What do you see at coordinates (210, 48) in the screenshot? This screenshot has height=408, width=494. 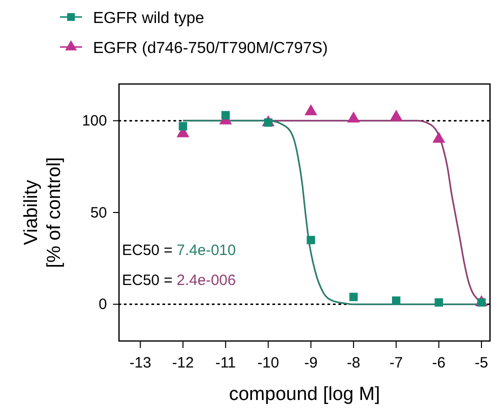 I see `legend-label: EGFR (d746-750/T790M/C797S)` at bounding box center [210, 48].